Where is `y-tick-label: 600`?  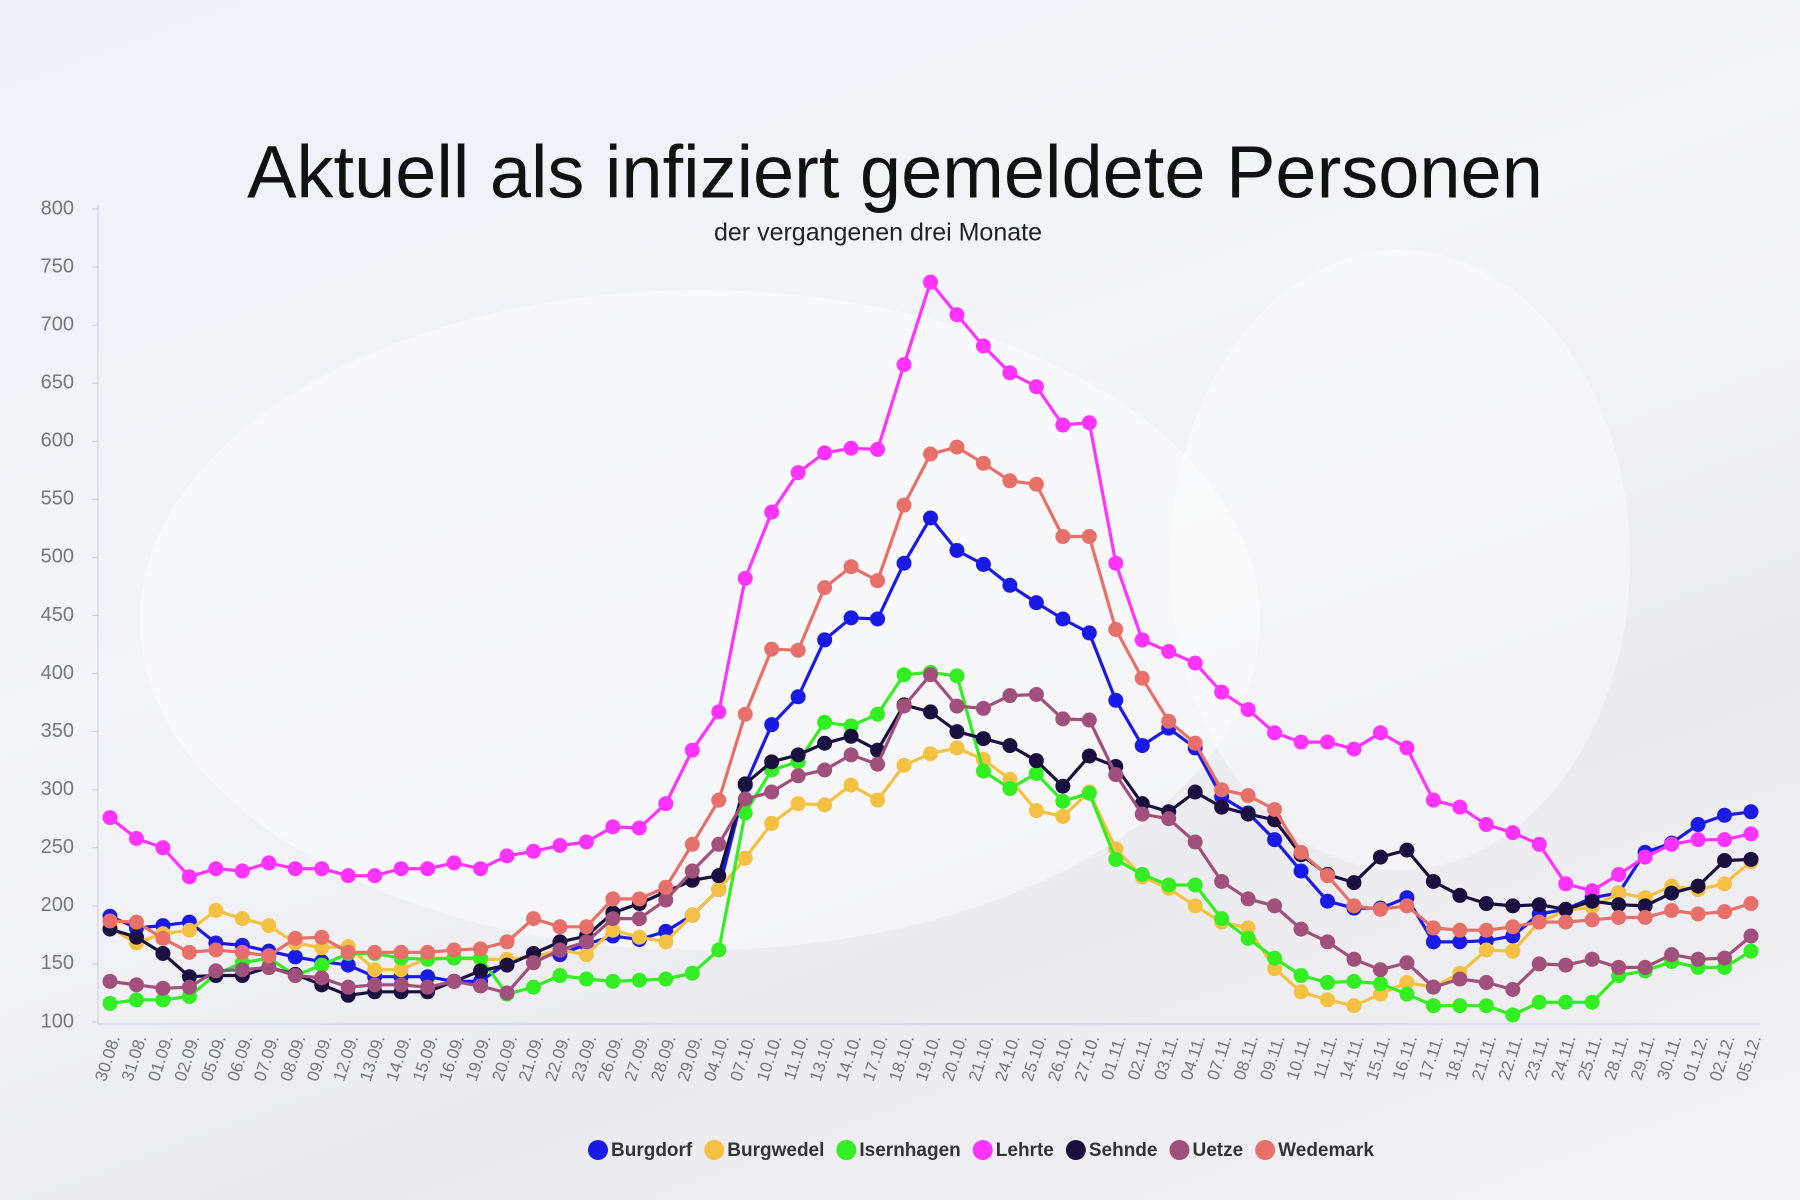 y-tick-label: 600 is located at coordinates (57, 441).